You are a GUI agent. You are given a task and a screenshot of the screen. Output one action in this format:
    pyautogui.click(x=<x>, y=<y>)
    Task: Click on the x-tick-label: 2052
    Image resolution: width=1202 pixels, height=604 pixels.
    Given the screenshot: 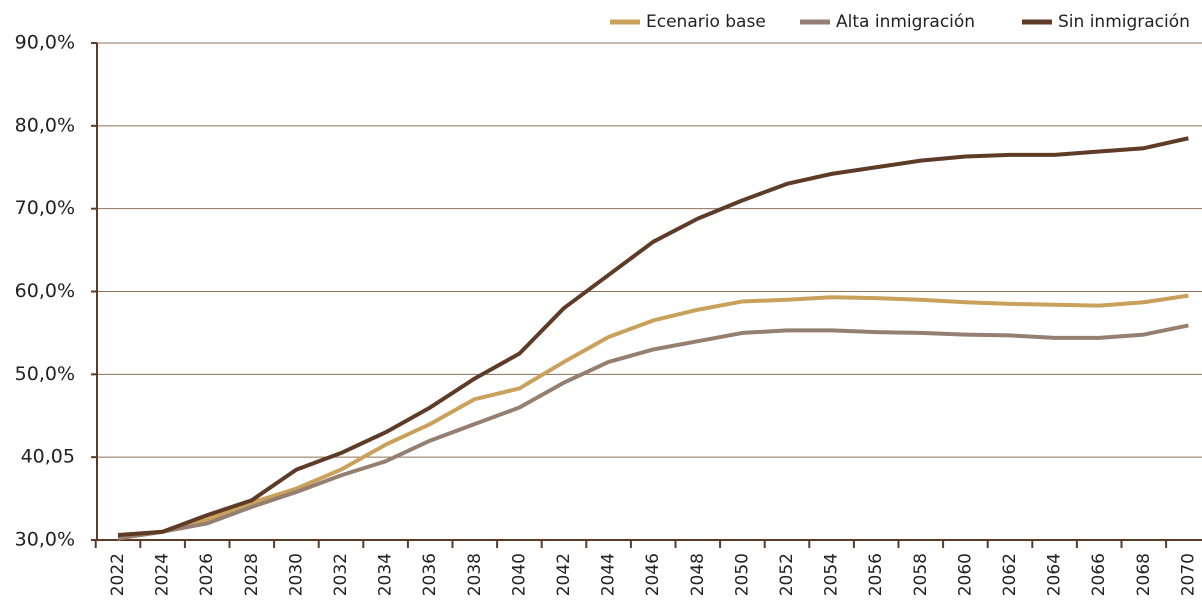 What is the action you would take?
    pyautogui.click(x=787, y=574)
    